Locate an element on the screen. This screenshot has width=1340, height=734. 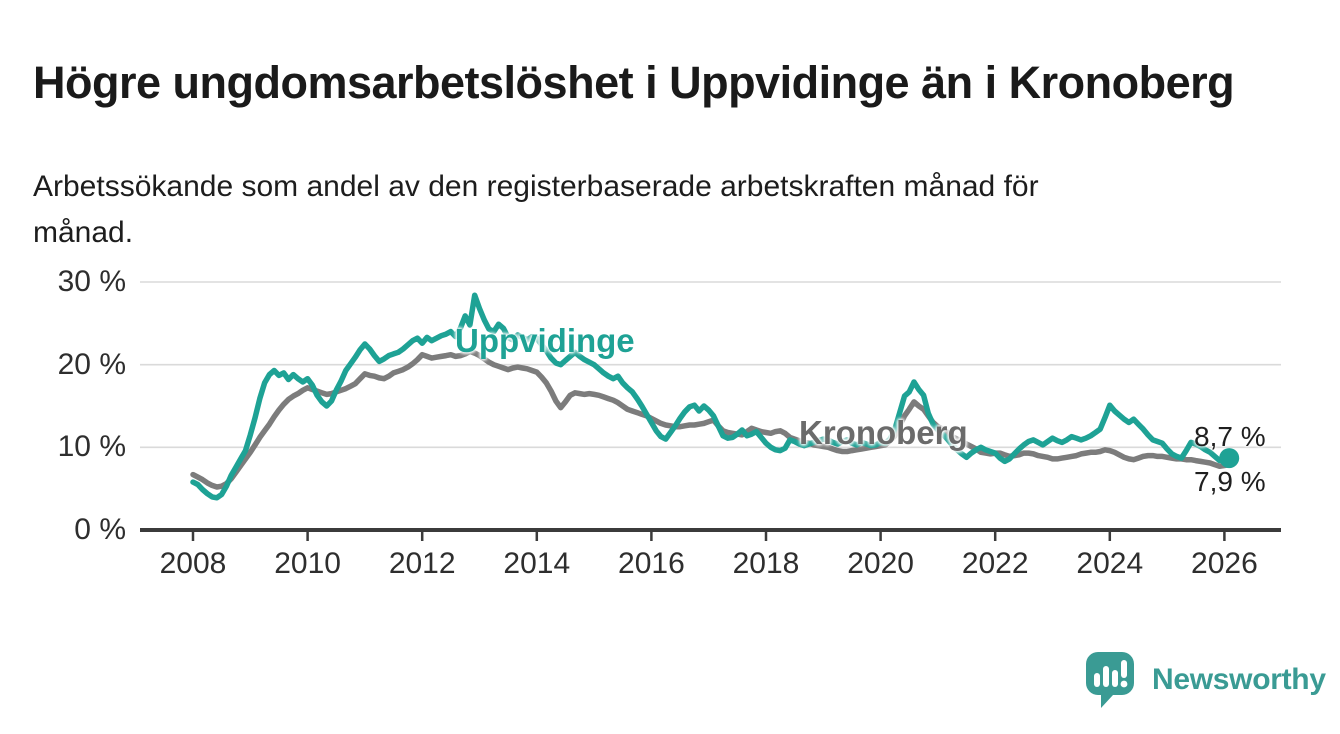
series-label-uppvidinge: Uppvidinge is located at coordinates (545, 340).